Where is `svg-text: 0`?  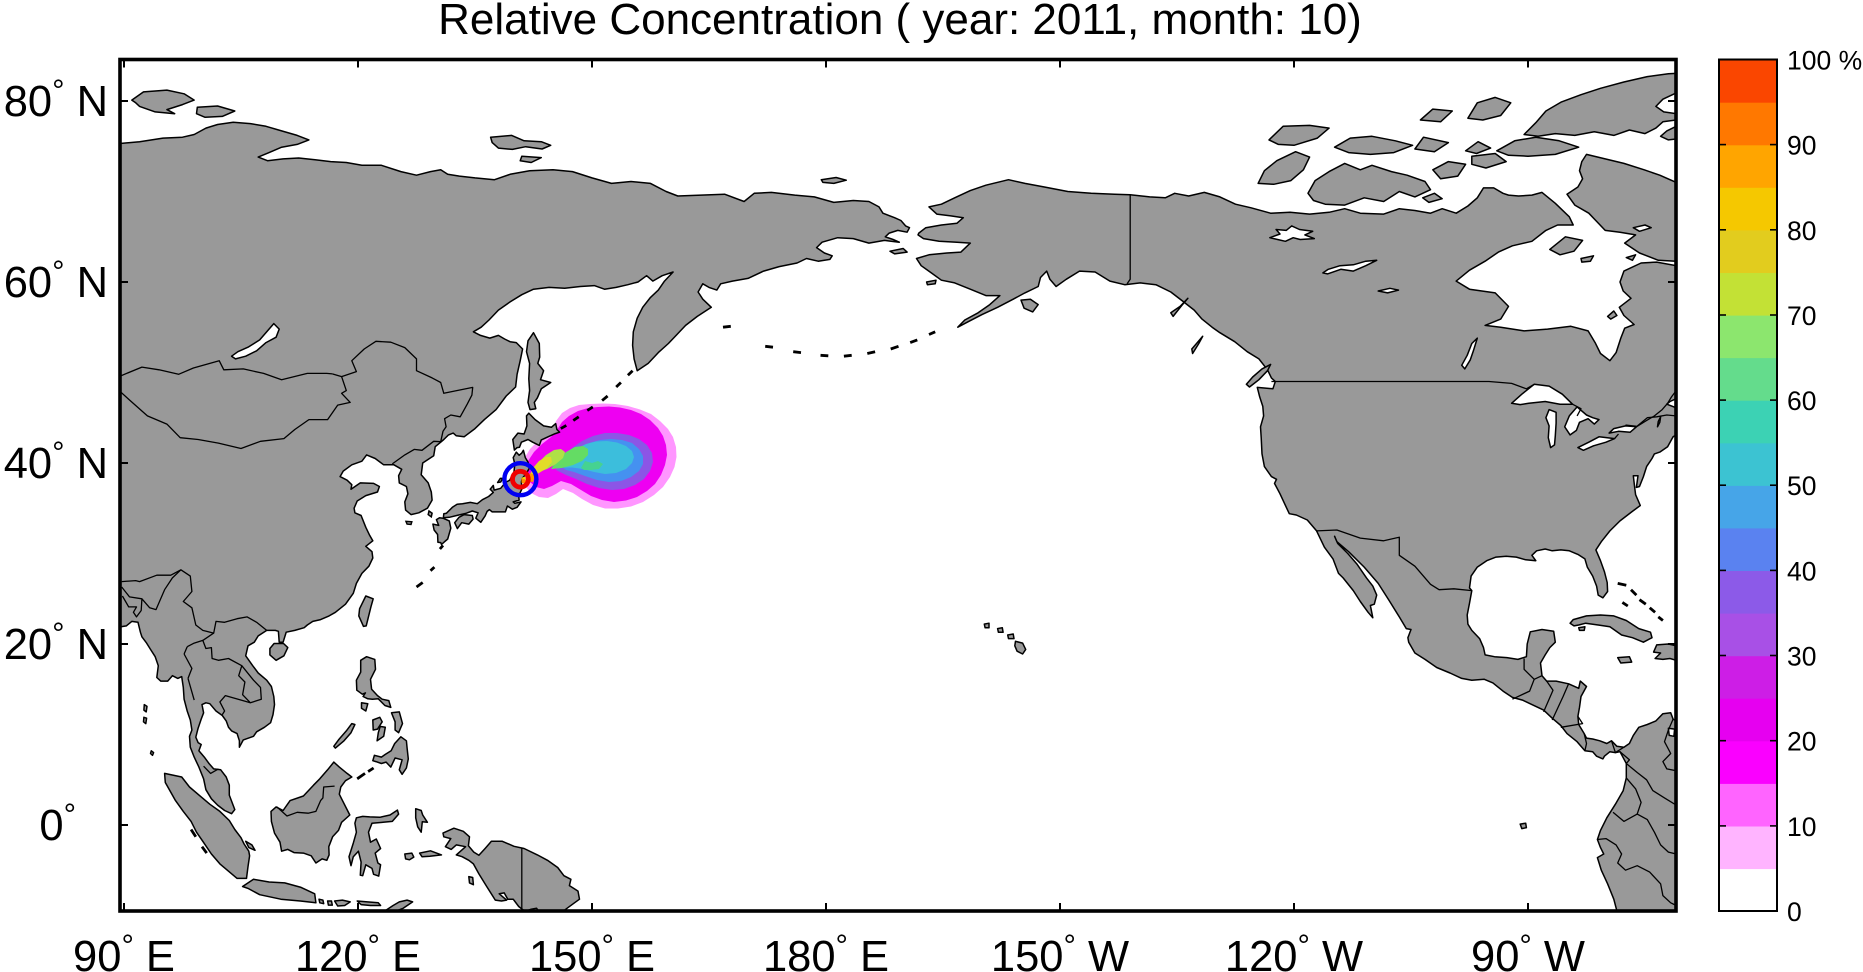 svg-text: 0 is located at coordinates (1794, 912).